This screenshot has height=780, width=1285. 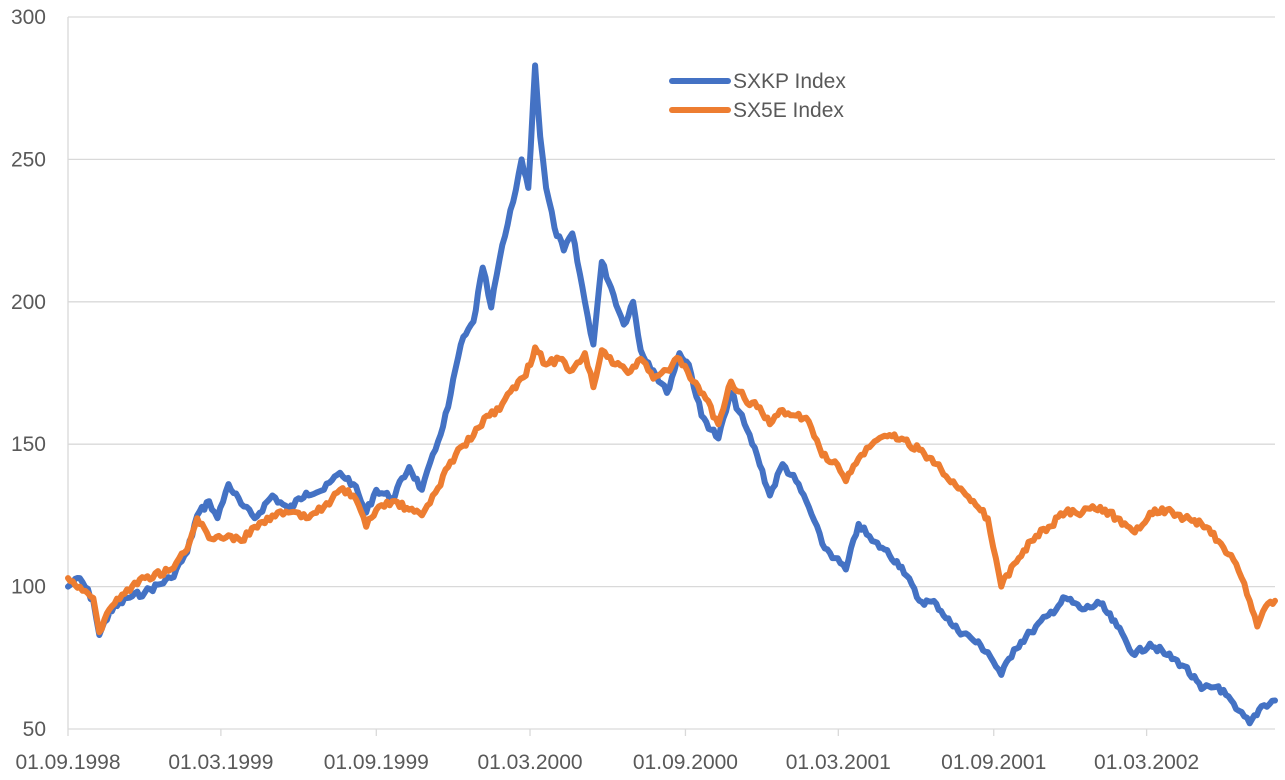 What do you see at coordinates (757, 96) in the screenshot?
I see `legend: SXKP Index SX5E Index` at bounding box center [757, 96].